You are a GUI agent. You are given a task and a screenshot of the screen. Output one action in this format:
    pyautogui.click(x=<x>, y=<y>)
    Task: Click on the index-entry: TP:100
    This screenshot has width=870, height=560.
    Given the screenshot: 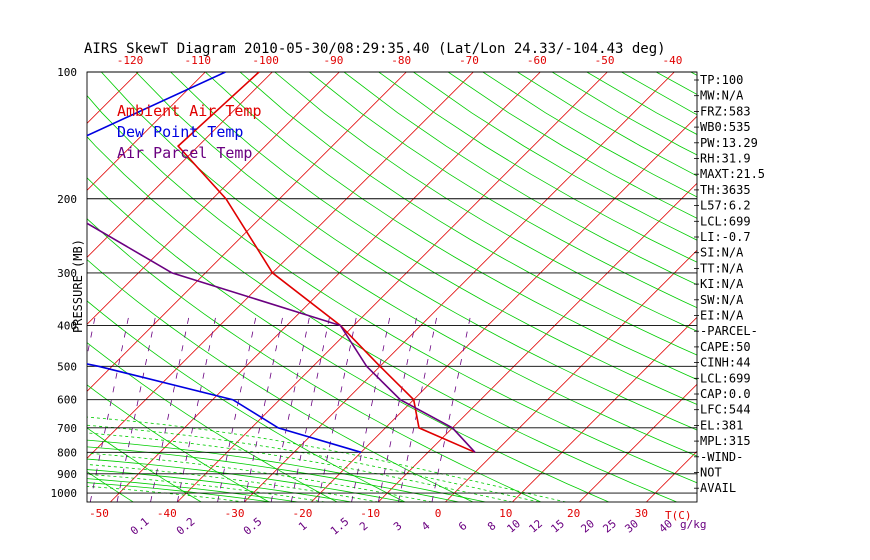 What is the action you would take?
    pyautogui.click(x=721, y=80)
    